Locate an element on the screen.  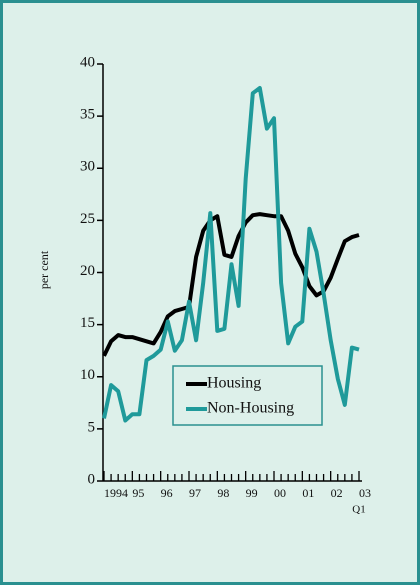
x-tick-label: 96 is located at coordinates (167, 493).